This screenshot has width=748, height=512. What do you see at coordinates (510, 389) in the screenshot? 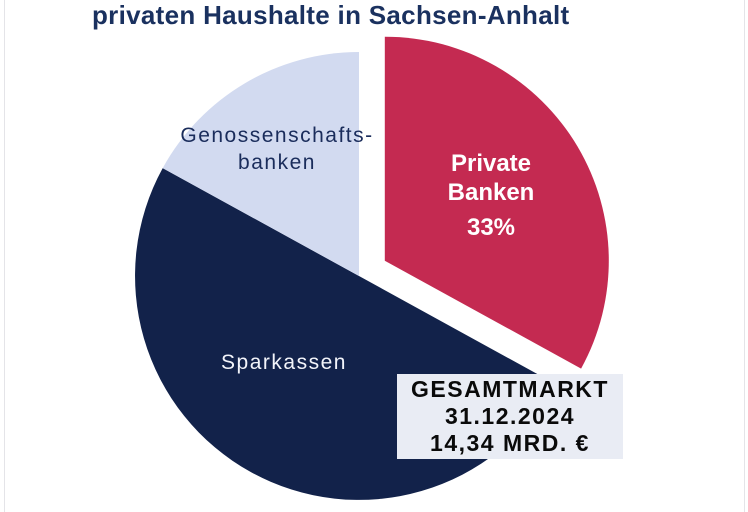
I see `gesamtmarkt-title: GESAMTMARKT` at bounding box center [510, 389].